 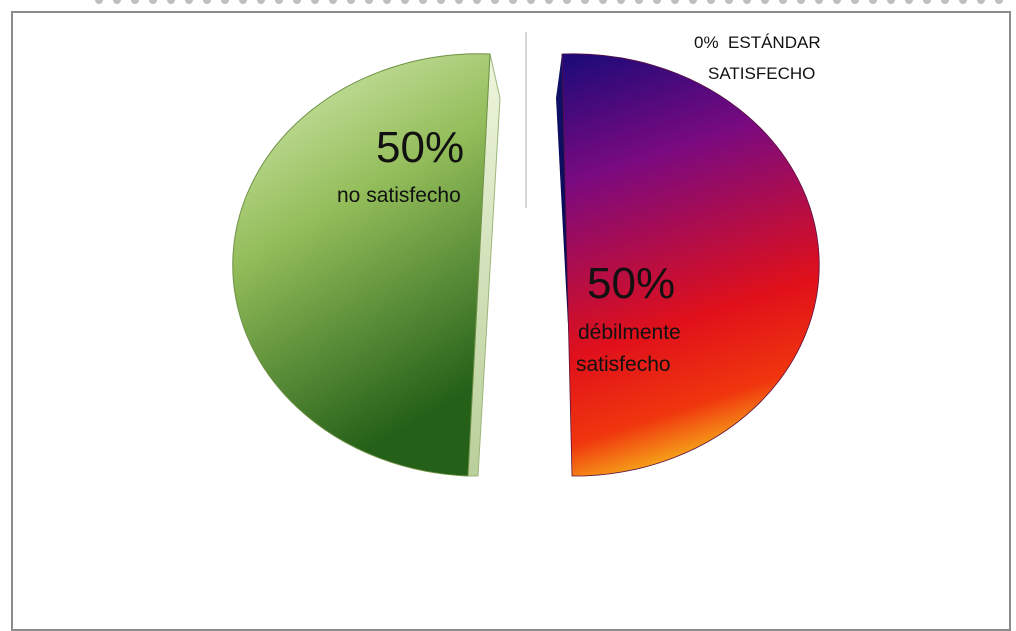 What do you see at coordinates (420, 147) in the screenshot?
I see `label-pct-no-satisfecho: 50%` at bounding box center [420, 147].